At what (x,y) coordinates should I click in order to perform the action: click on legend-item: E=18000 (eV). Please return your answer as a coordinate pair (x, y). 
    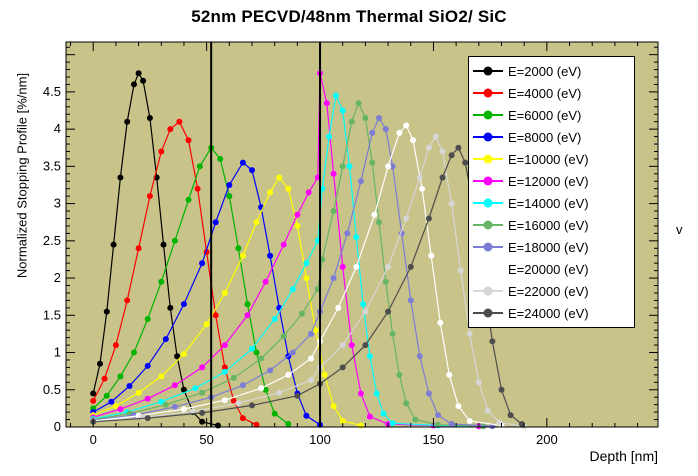
    Looking at the image, I should click on (553, 247).